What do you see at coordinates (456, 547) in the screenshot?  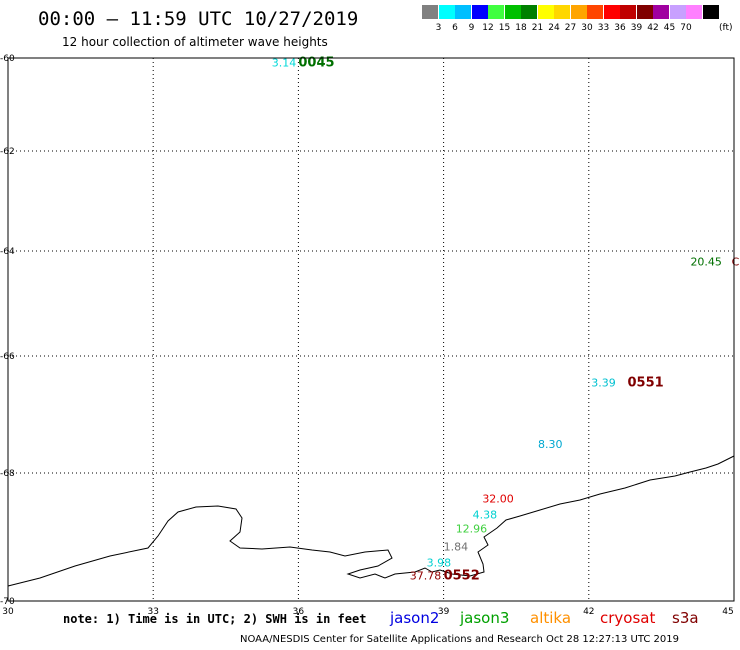 I see `wave-height-label: 1.84` at bounding box center [456, 547].